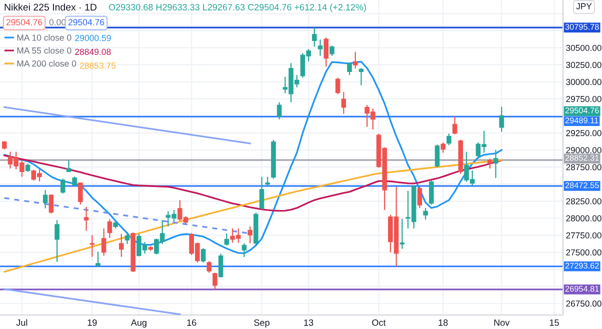 This screenshot has width=602, height=329. What do you see at coordinates (584, 235) in the screenshot?
I see `y-tick-label: 27750.00` at bounding box center [584, 235].